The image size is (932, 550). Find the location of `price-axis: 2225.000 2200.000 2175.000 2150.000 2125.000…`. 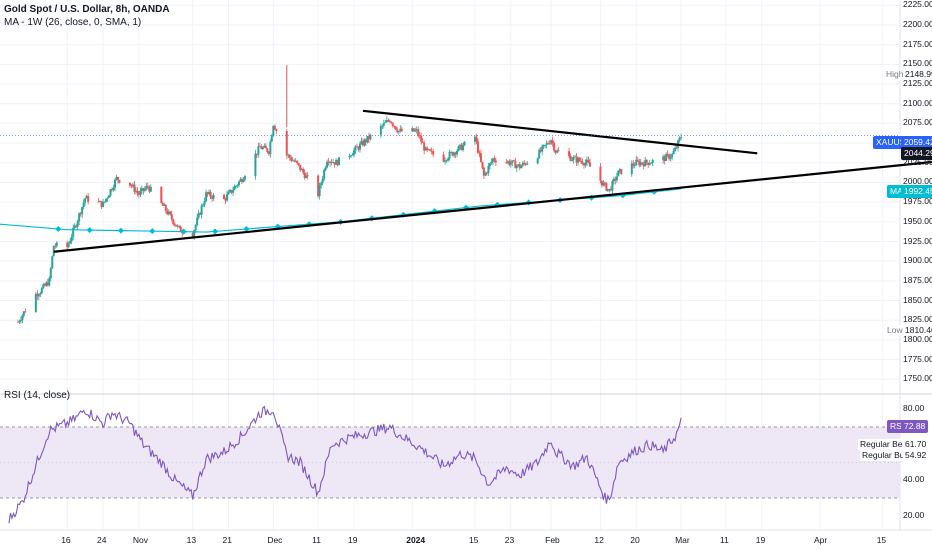

price-axis: 2225.000 2200.000 2175.000 2150.000 2125.000… is located at coordinates (916, 197).